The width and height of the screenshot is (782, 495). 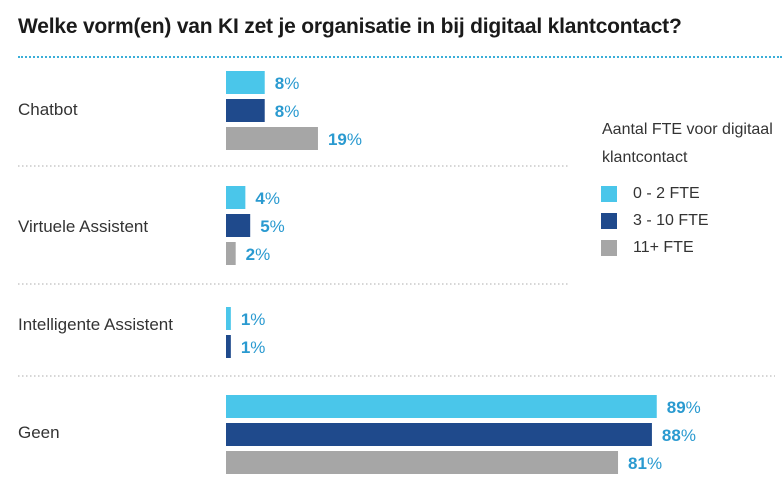 I want to click on data-label: 89%, so click(x=684, y=407).